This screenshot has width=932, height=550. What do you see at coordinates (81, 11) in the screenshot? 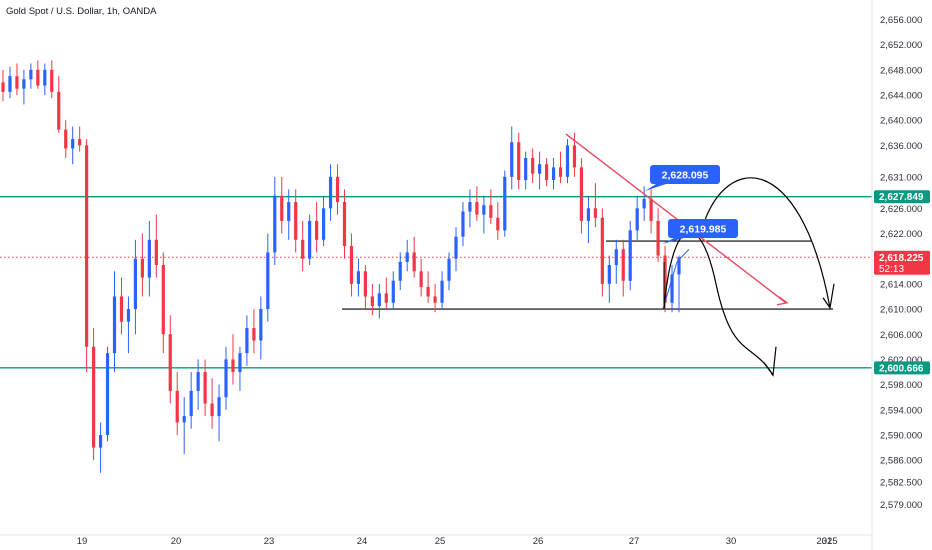
I see `chart-title: Gold Spot / U.S. Dollar, 1h, OANDA` at bounding box center [81, 11].